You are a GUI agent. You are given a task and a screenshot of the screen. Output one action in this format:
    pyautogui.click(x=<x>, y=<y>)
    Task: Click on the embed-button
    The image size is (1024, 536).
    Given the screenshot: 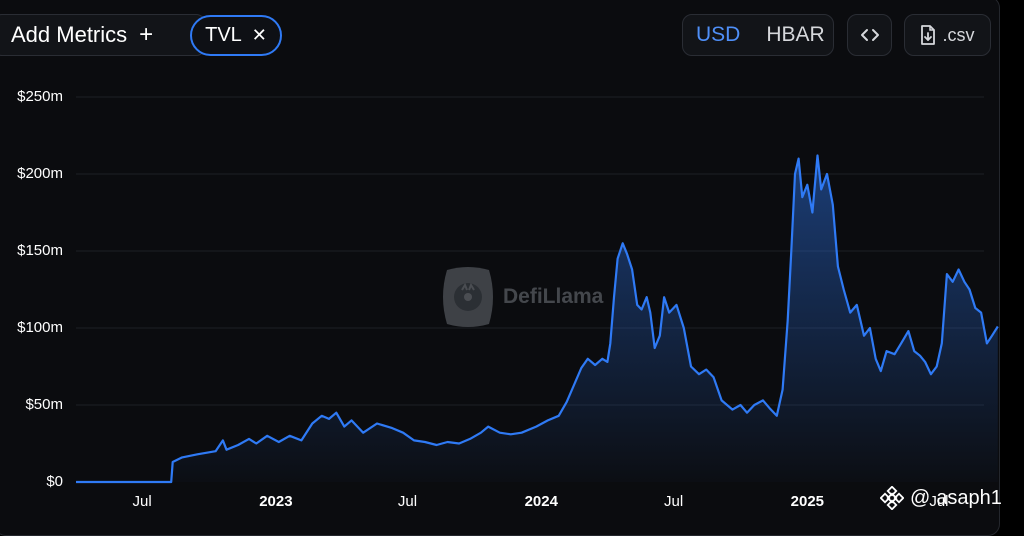 What is the action you would take?
    pyautogui.click(x=869, y=35)
    